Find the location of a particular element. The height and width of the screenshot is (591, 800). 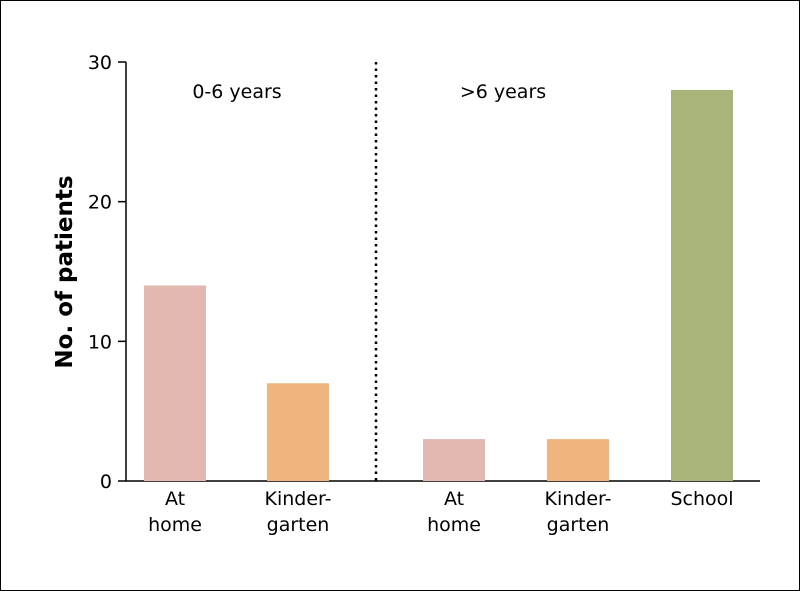

y-tick-label: 30 is located at coordinates (100, 63).